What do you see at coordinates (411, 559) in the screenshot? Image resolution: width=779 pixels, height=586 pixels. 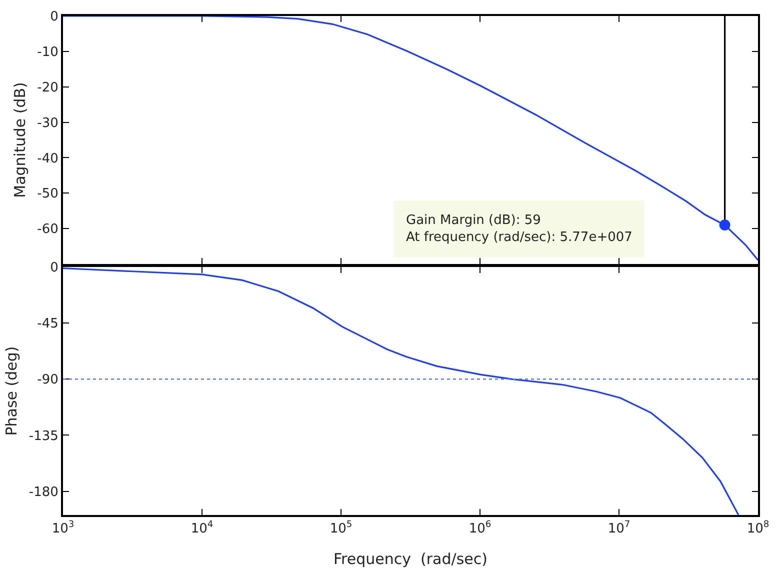 I see `x-axis-title: Frequency (rad/sec)` at bounding box center [411, 559].